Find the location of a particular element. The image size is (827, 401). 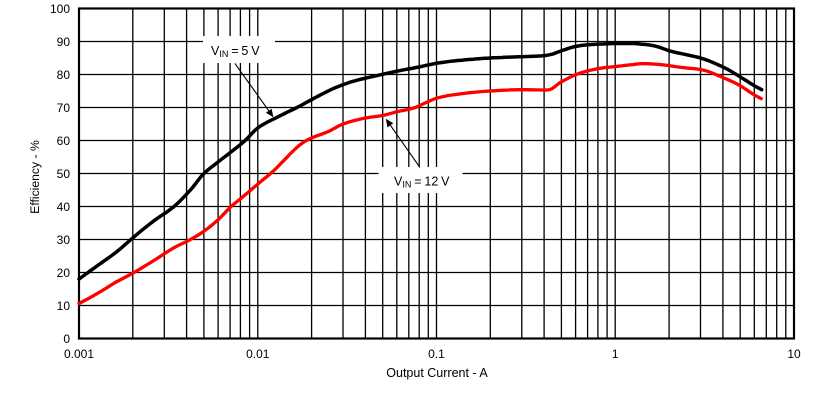

svg-text: 0.001 is located at coordinates (79, 354).